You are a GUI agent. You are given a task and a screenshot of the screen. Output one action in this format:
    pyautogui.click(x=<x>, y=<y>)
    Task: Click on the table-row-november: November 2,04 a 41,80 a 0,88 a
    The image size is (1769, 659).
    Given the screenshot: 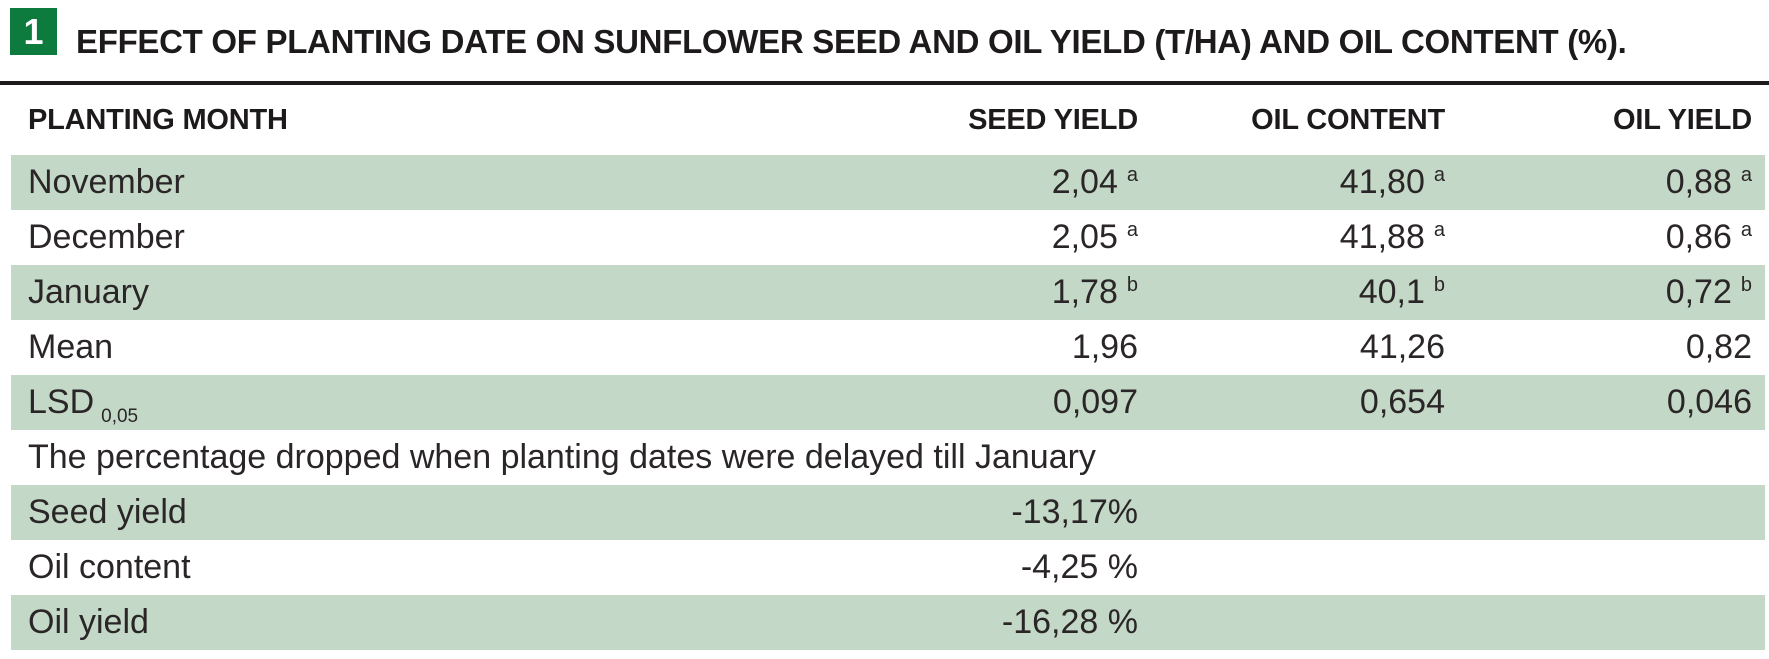 What is the action you would take?
    pyautogui.click(x=888, y=182)
    